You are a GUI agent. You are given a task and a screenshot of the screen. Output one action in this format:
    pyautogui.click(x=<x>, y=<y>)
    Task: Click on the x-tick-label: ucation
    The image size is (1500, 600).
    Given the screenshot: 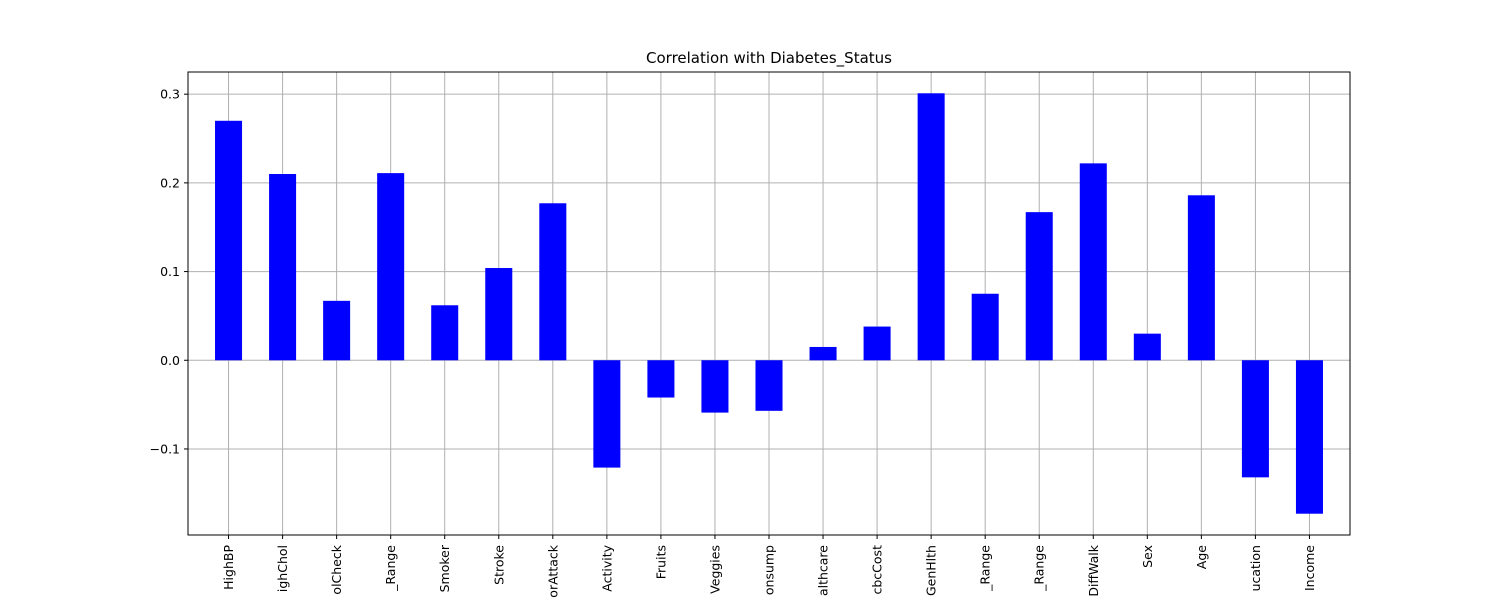 What is the action you would take?
    pyautogui.click(x=1255, y=568)
    